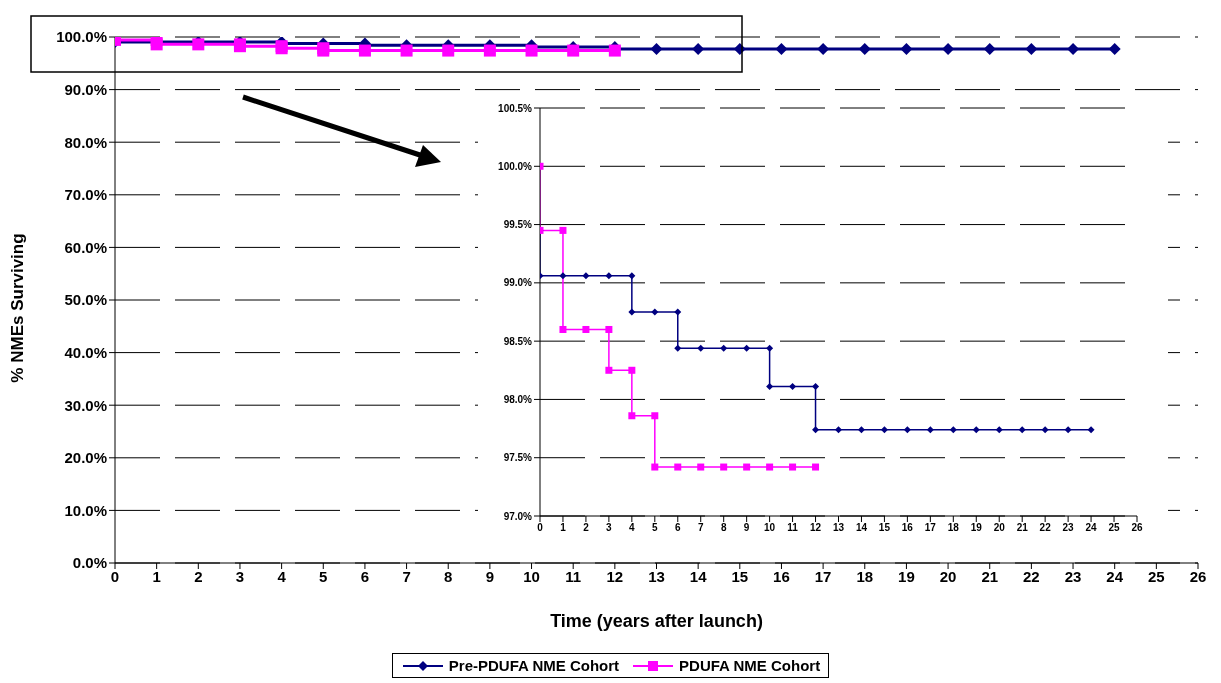  What do you see at coordinates (953, 528) in the screenshot?
I see `x-tick-label: 18` at bounding box center [953, 528].